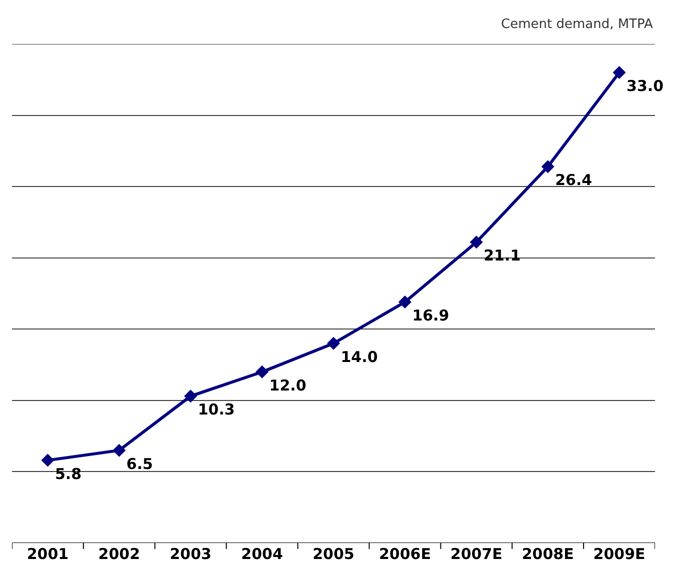  Describe the element at coordinates (262, 554) in the screenshot. I see `x-tick-label: 2004` at that location.